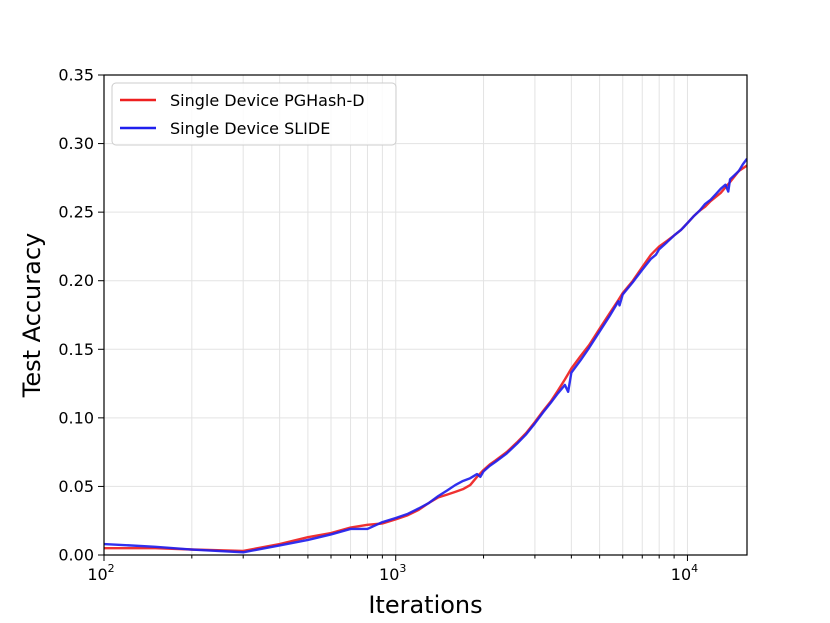 The height and width of the screenshot is (623, 830). I want to click on x-tick-label: 10⁴, so click(684, 573).